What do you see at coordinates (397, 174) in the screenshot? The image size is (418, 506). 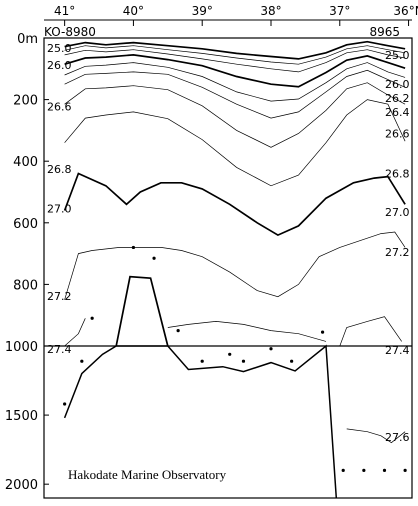 I see `contour-label-right: 26.8` at bounding box center [397, 174].